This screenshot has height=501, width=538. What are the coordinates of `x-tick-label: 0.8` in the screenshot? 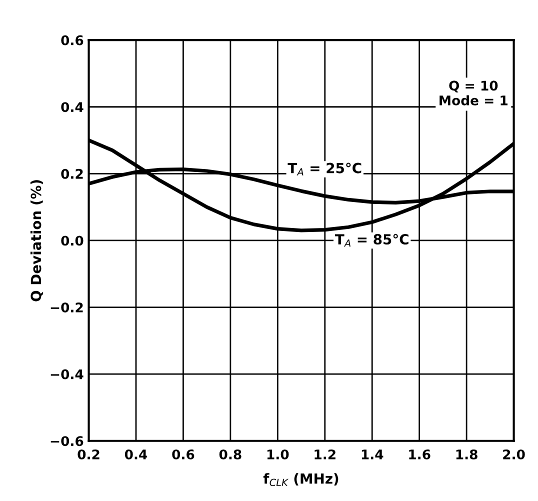 It's located at (230, 454).